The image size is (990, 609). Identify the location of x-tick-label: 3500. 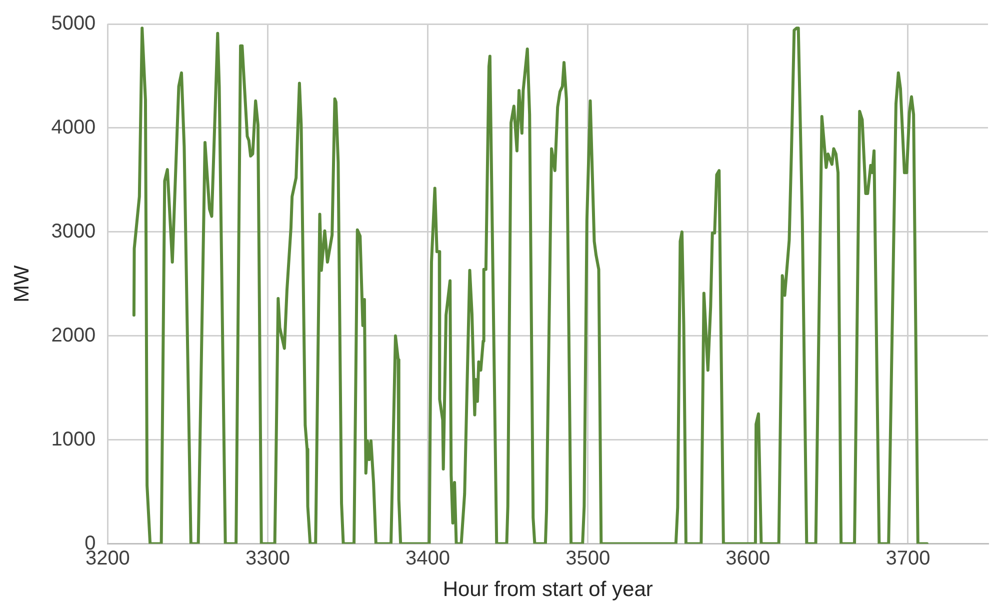
(588, 558).